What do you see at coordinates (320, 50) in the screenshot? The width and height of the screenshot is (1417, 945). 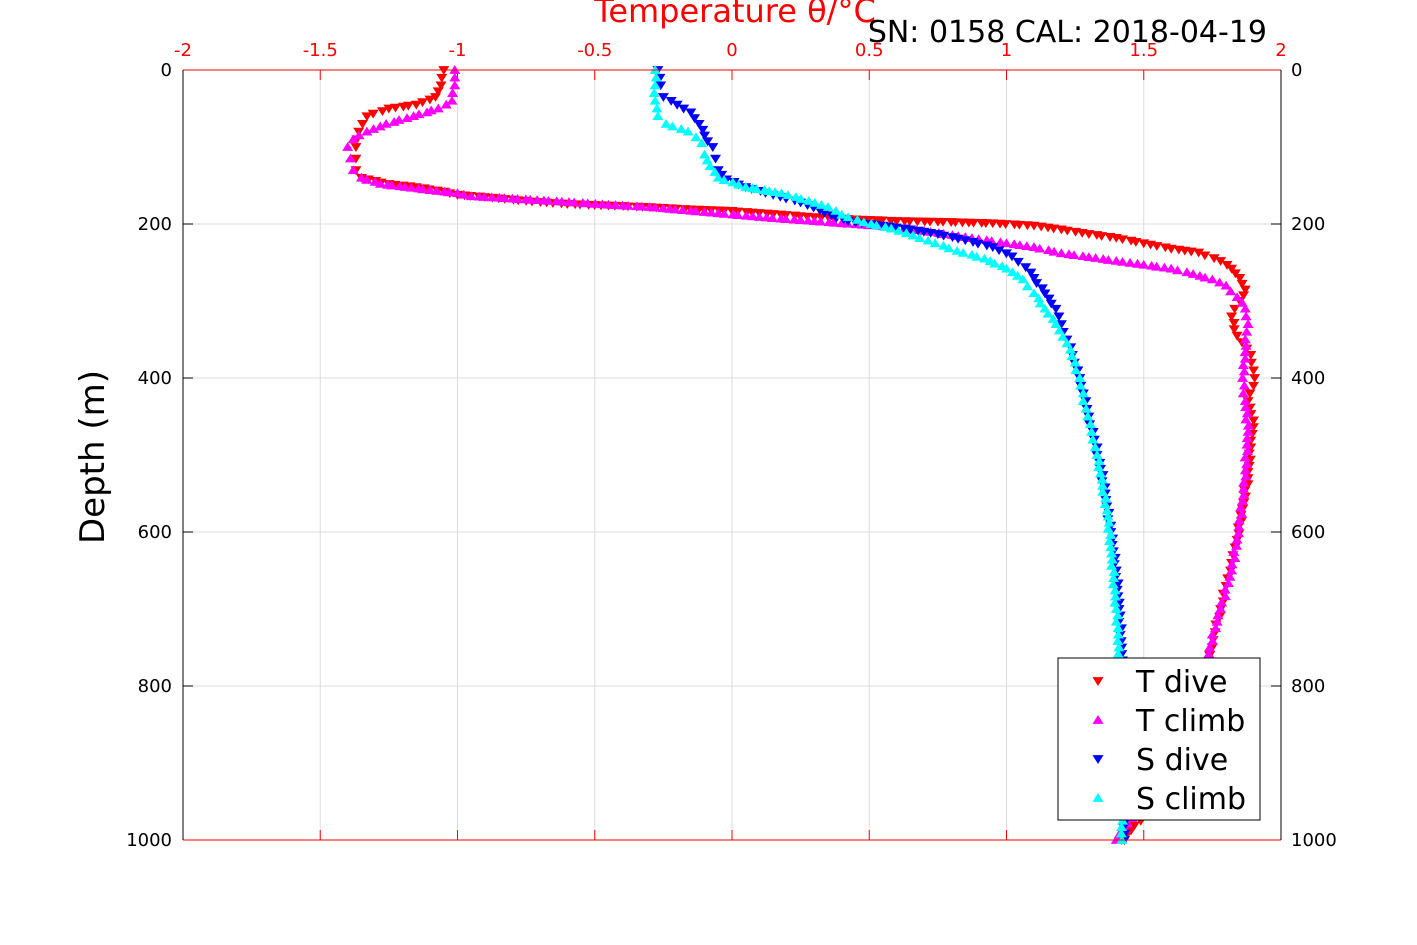 I see `x-tick-label: -1.5` at bounding box center [320, 50].